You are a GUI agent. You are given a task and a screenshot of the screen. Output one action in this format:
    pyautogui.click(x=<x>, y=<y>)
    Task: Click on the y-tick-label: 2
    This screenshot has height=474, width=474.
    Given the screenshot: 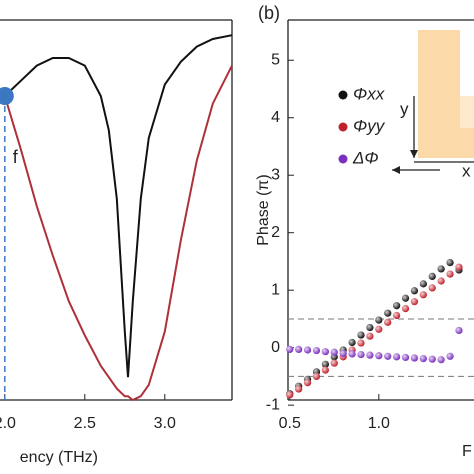 What is the action you would take?
    pyautogui.click(x=275, y=232)
    